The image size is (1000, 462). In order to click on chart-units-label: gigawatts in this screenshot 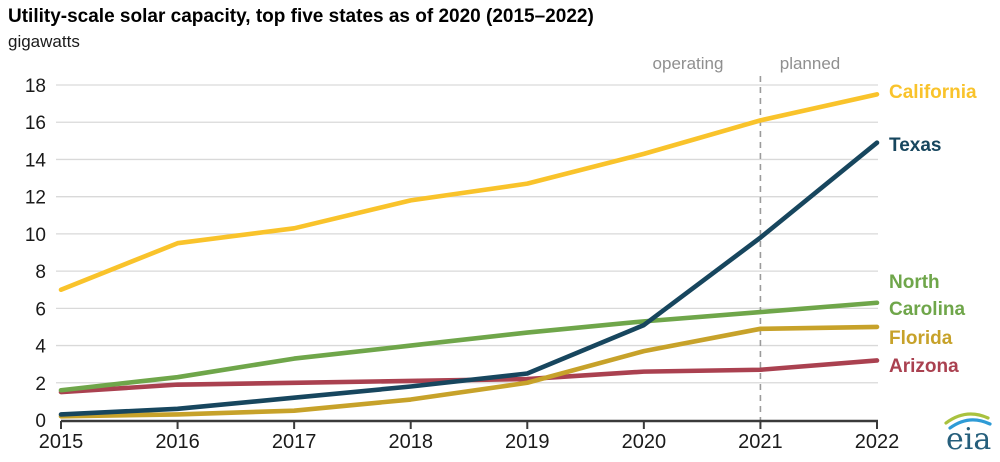, I will do `click(44, 41)`.